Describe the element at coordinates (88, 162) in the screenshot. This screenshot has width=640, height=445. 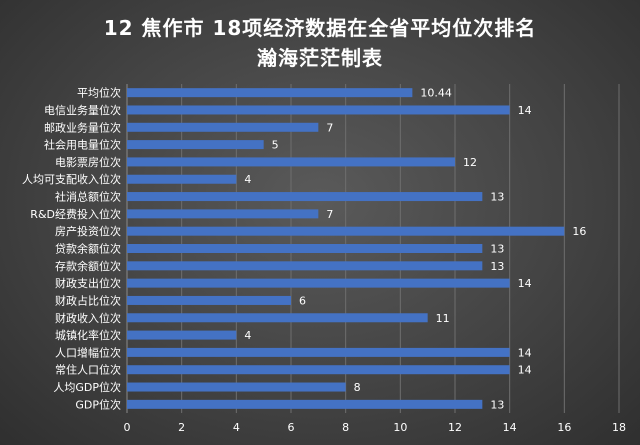
I see `category-label-4: 电影票房位次` at that location.